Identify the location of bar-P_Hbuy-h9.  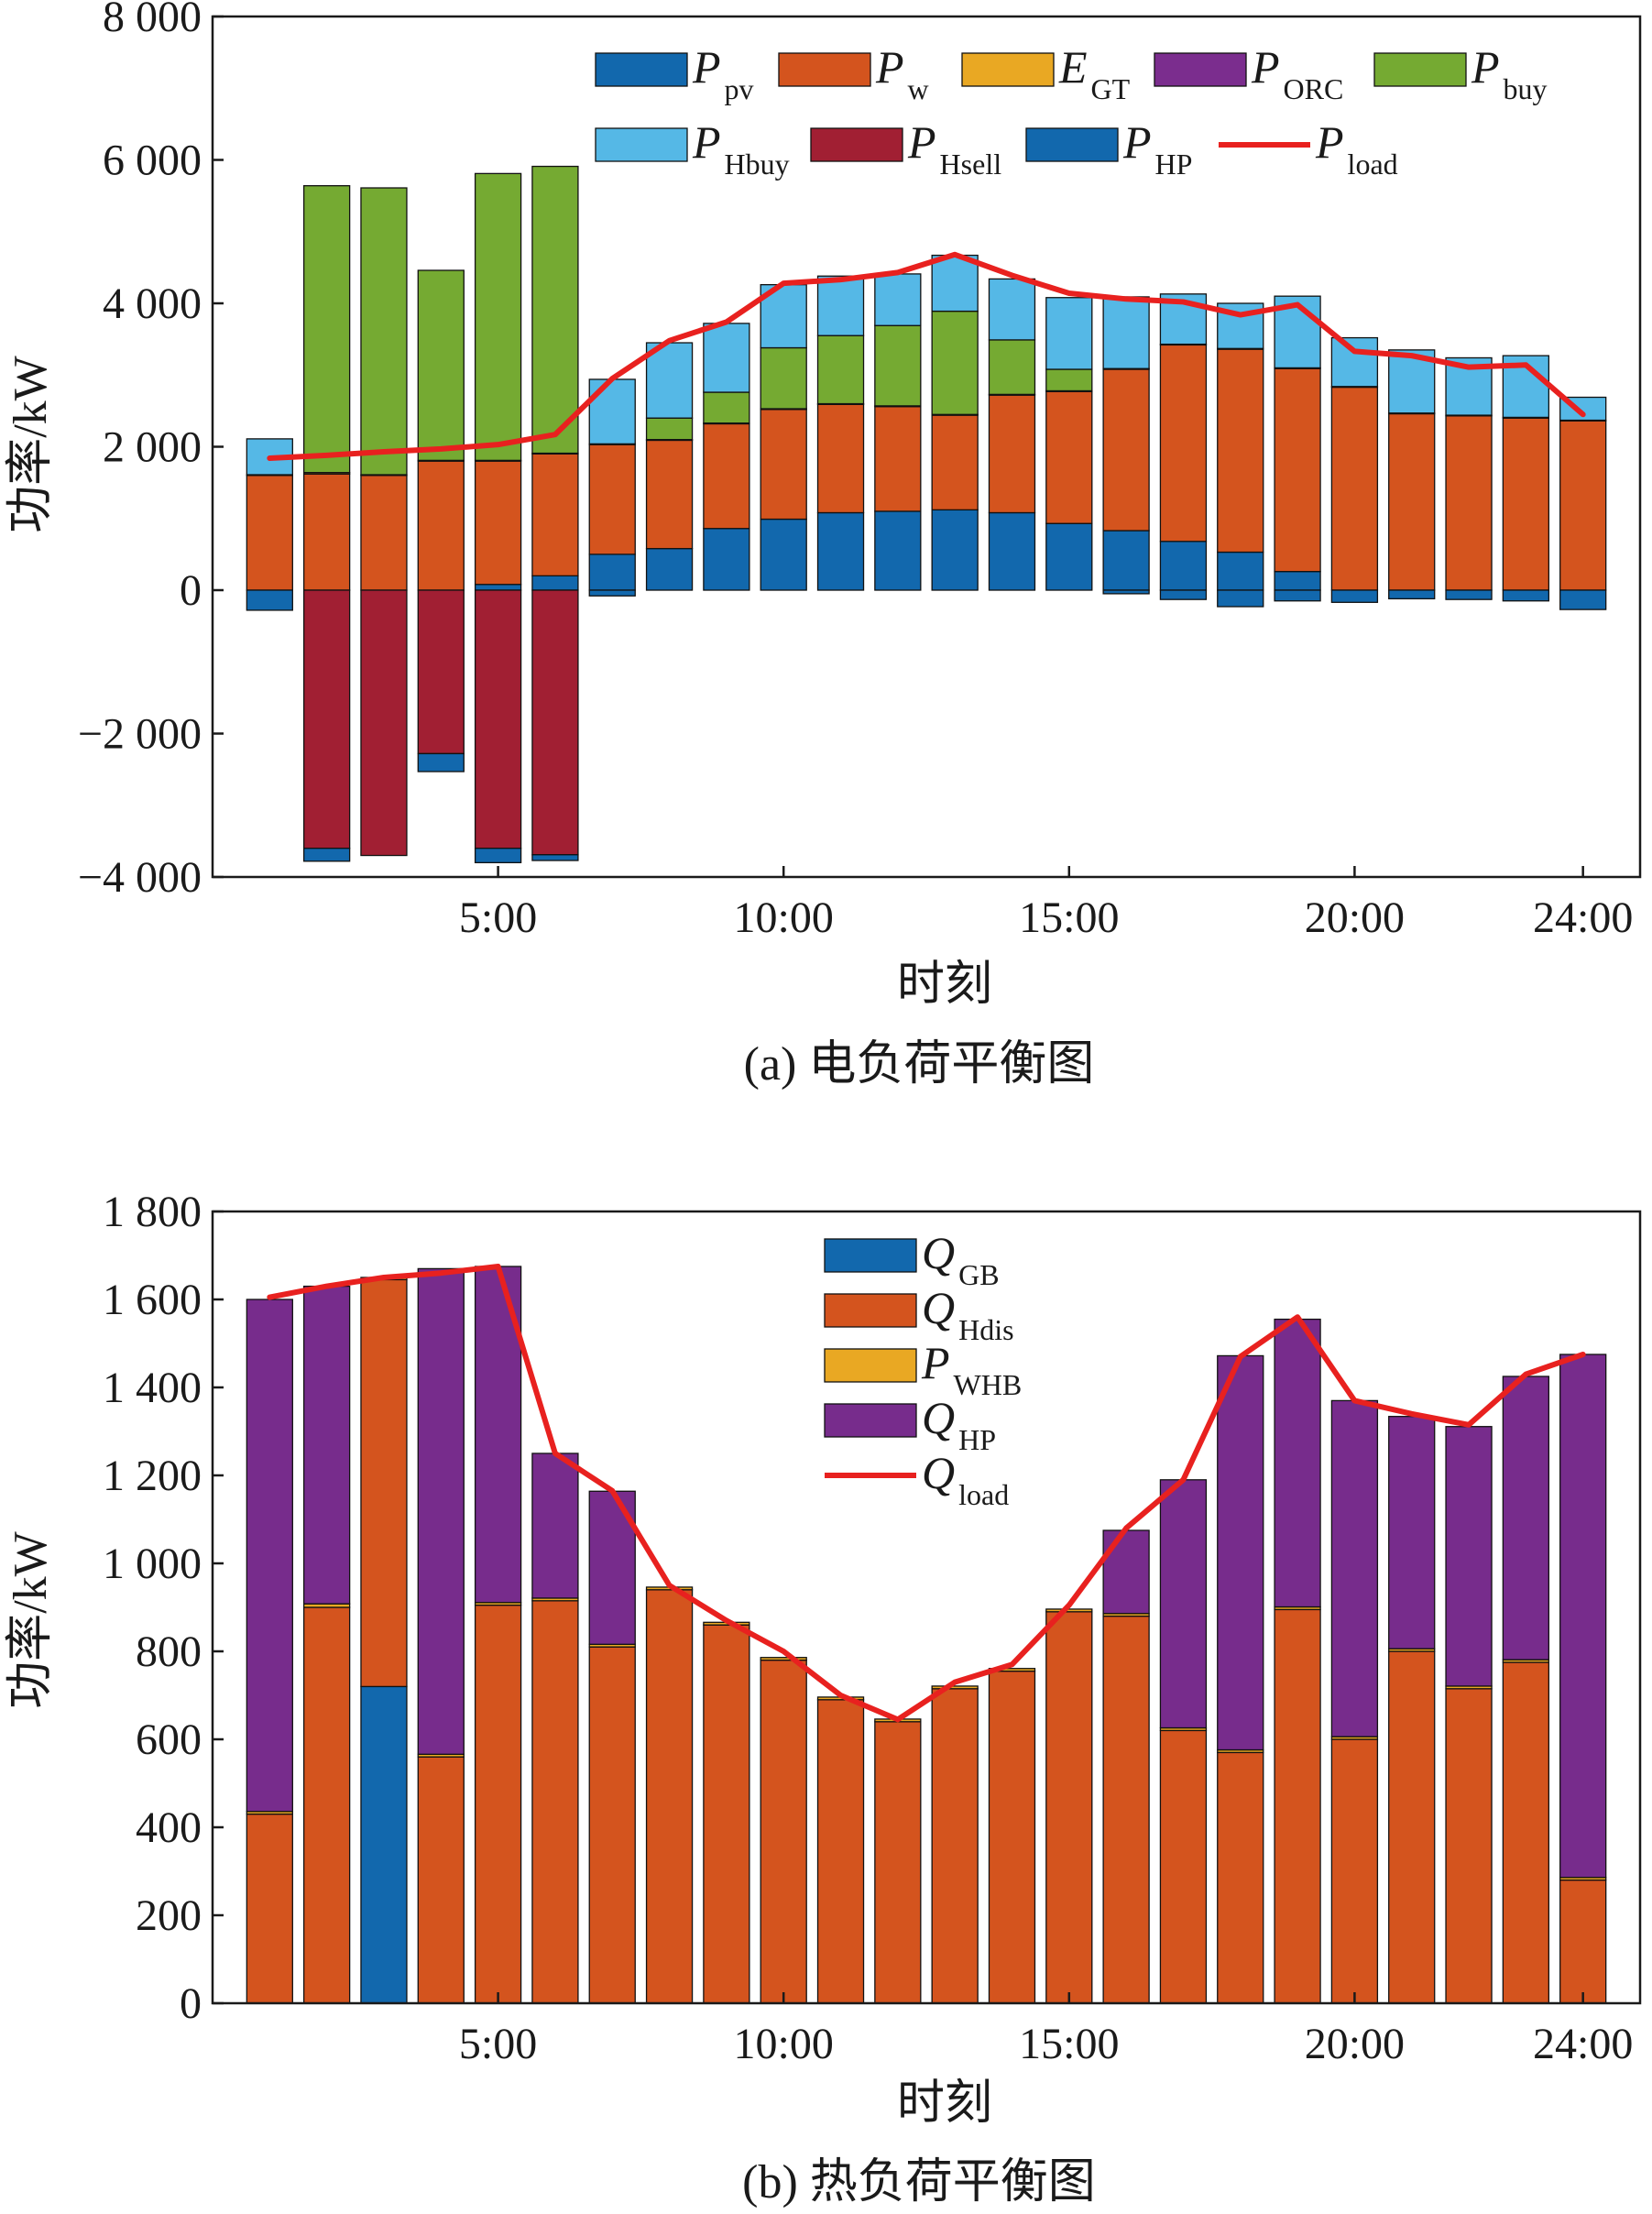
(726, 358).